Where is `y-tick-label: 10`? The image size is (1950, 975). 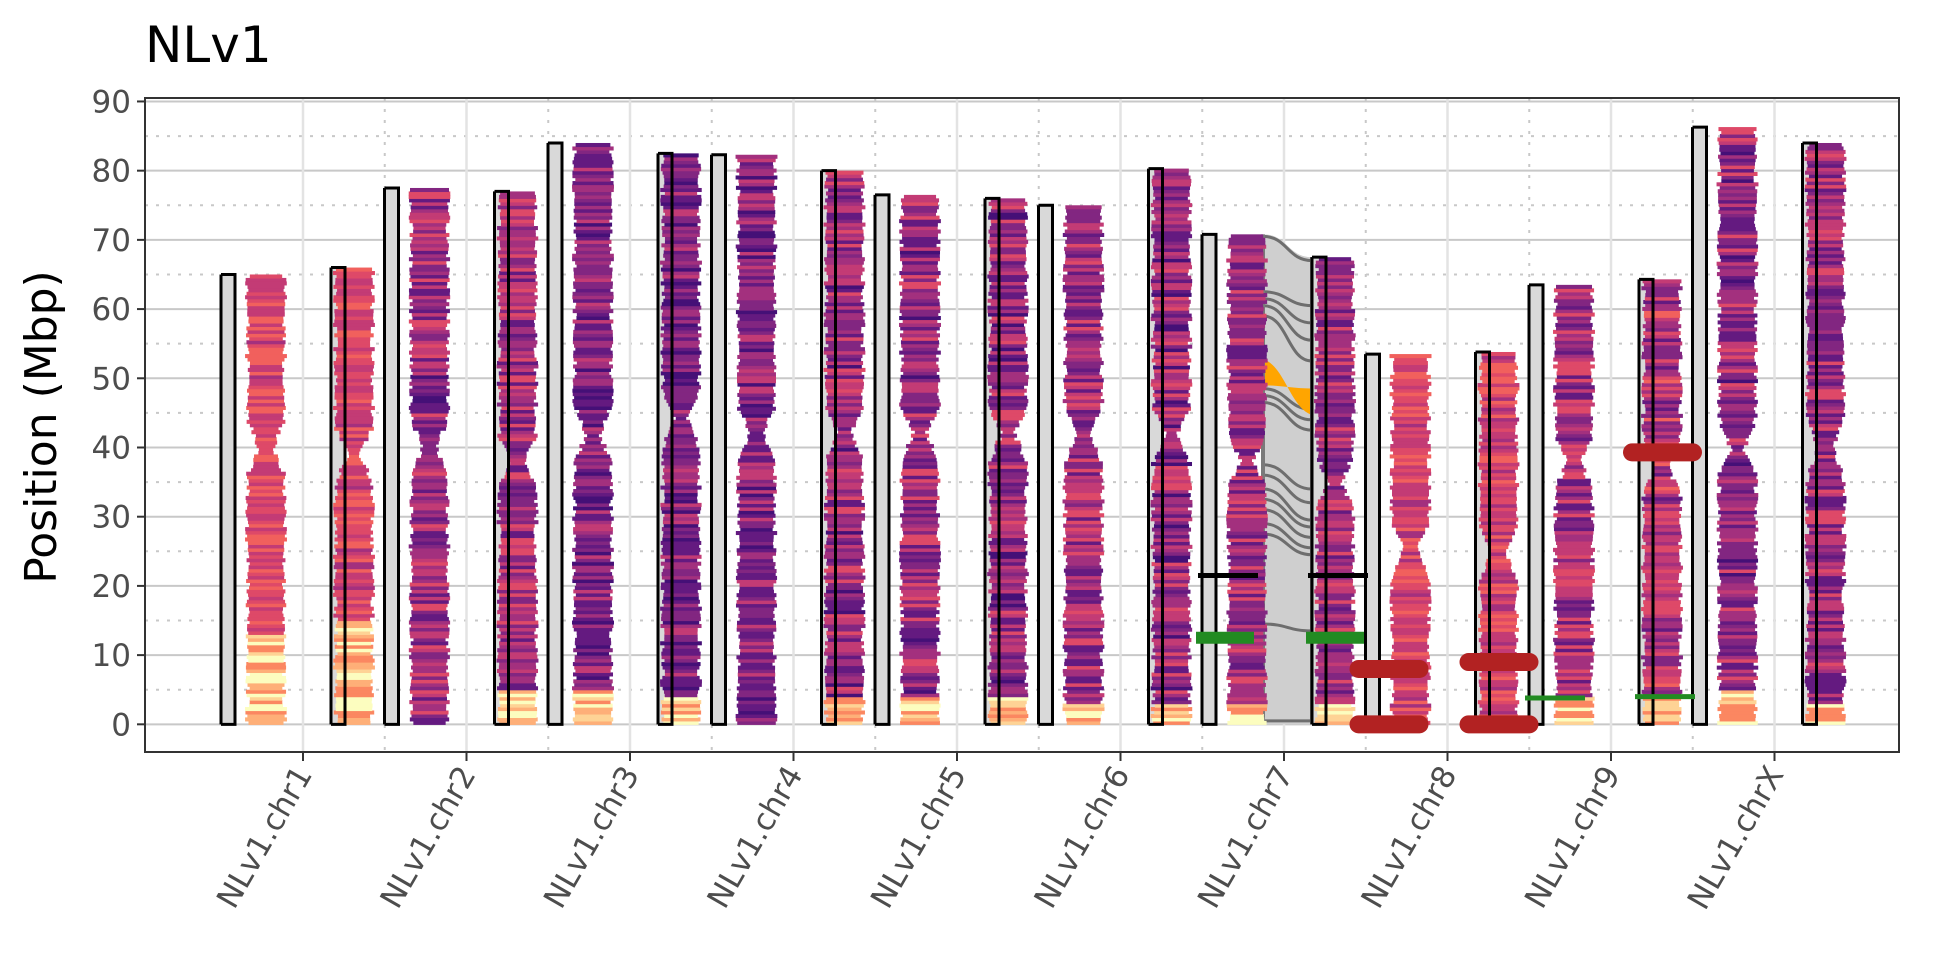 y-tick-label: 10 is located at coordinates (111, 656).